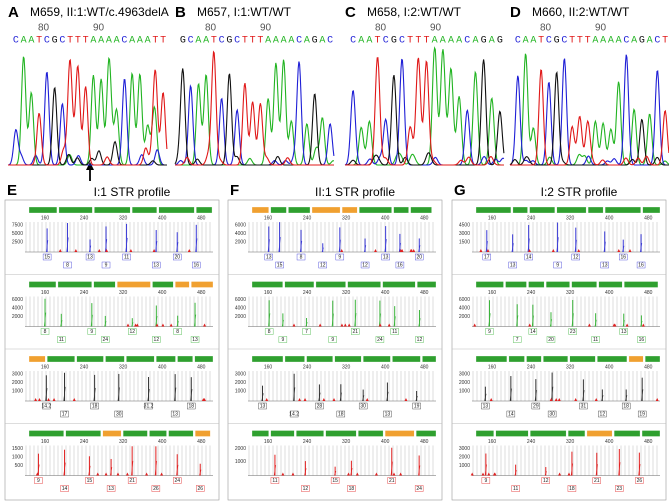  I want to click on allele-label: 13, so click(624, 332).